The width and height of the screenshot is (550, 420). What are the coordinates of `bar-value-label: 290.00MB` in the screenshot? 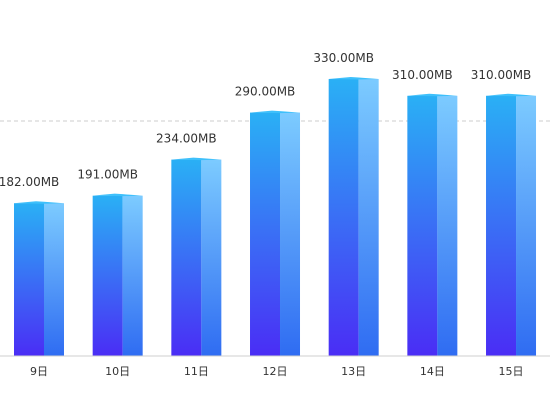 It's located at (265, 92).